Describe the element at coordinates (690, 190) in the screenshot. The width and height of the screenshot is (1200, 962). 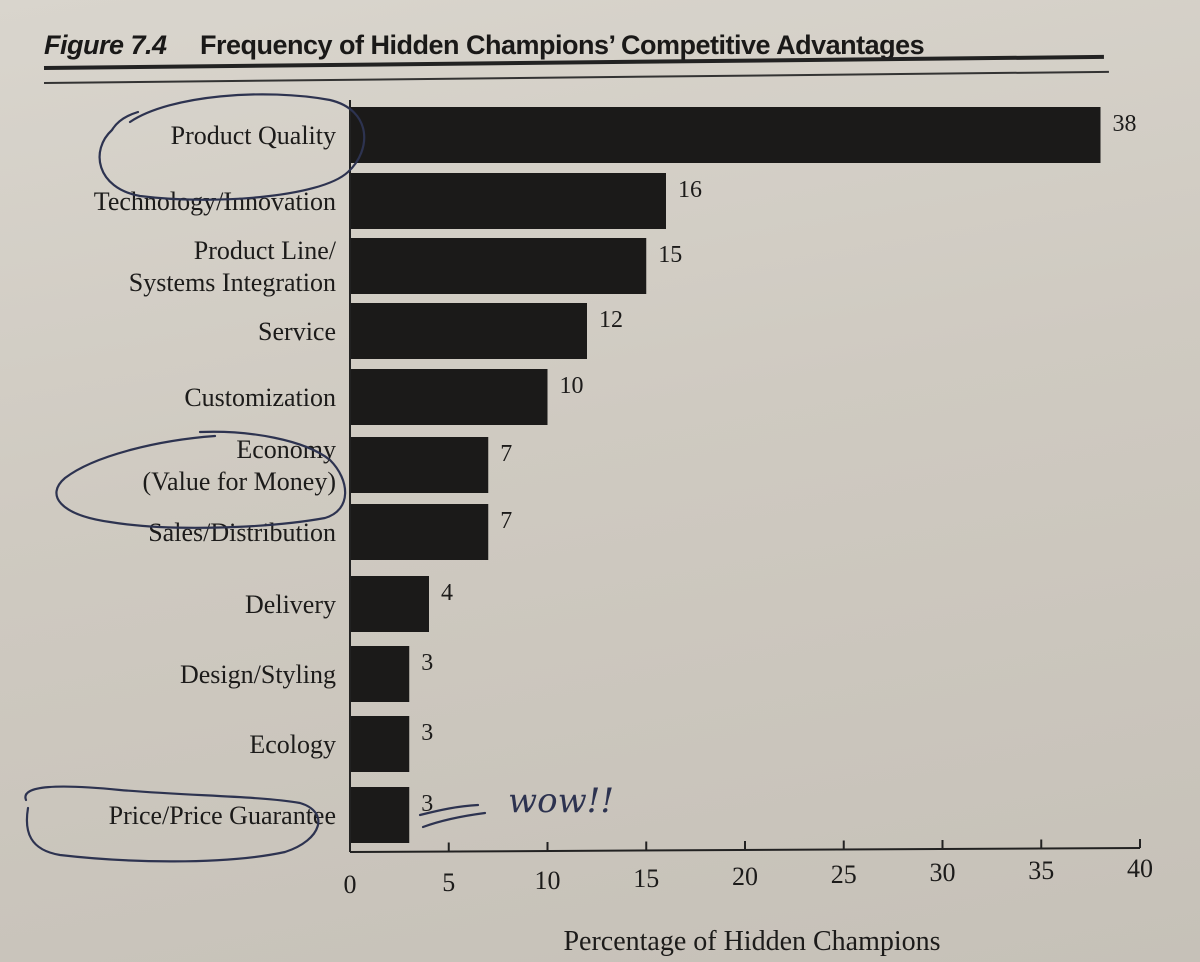
I see `bar-value-label: 16` at that location.